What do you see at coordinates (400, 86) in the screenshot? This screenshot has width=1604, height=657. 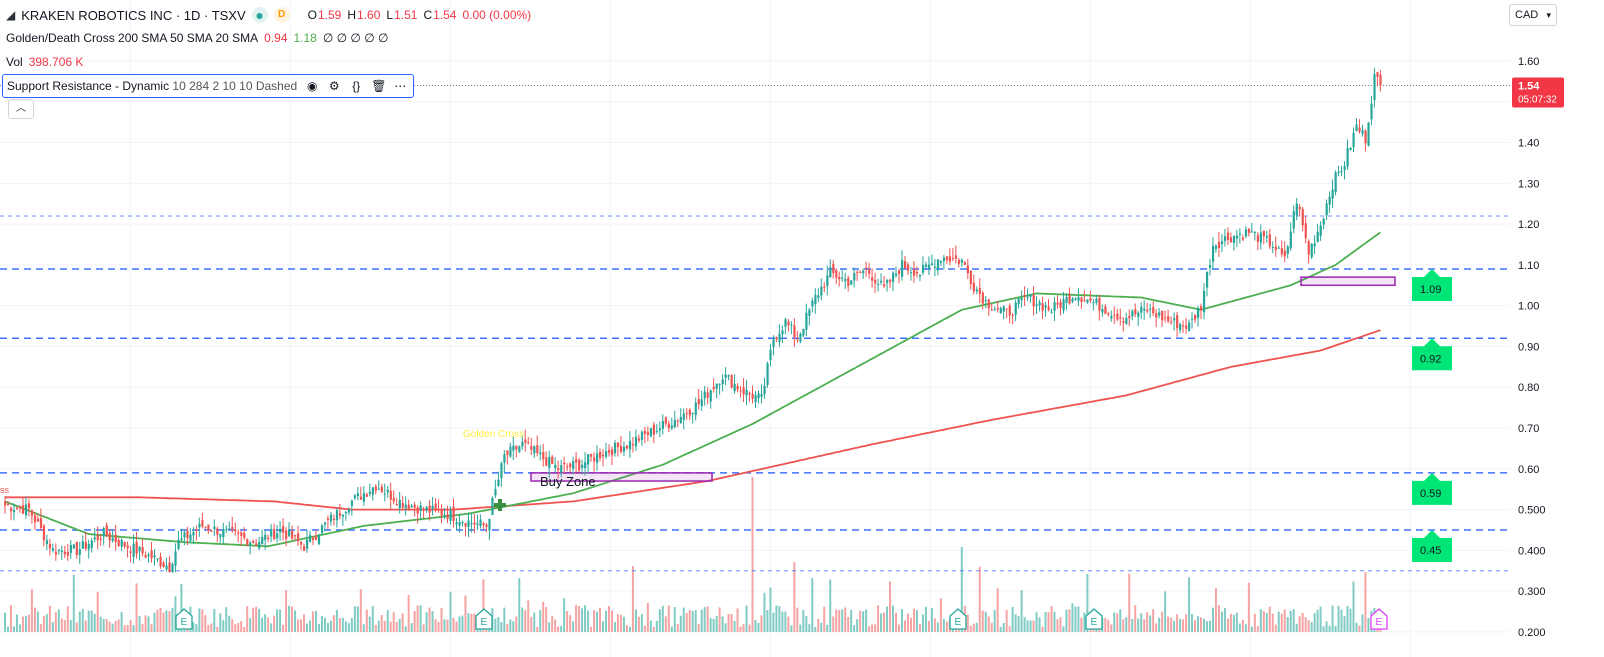 I see `more-icon: ⋯` at bounding box center [400, 86].